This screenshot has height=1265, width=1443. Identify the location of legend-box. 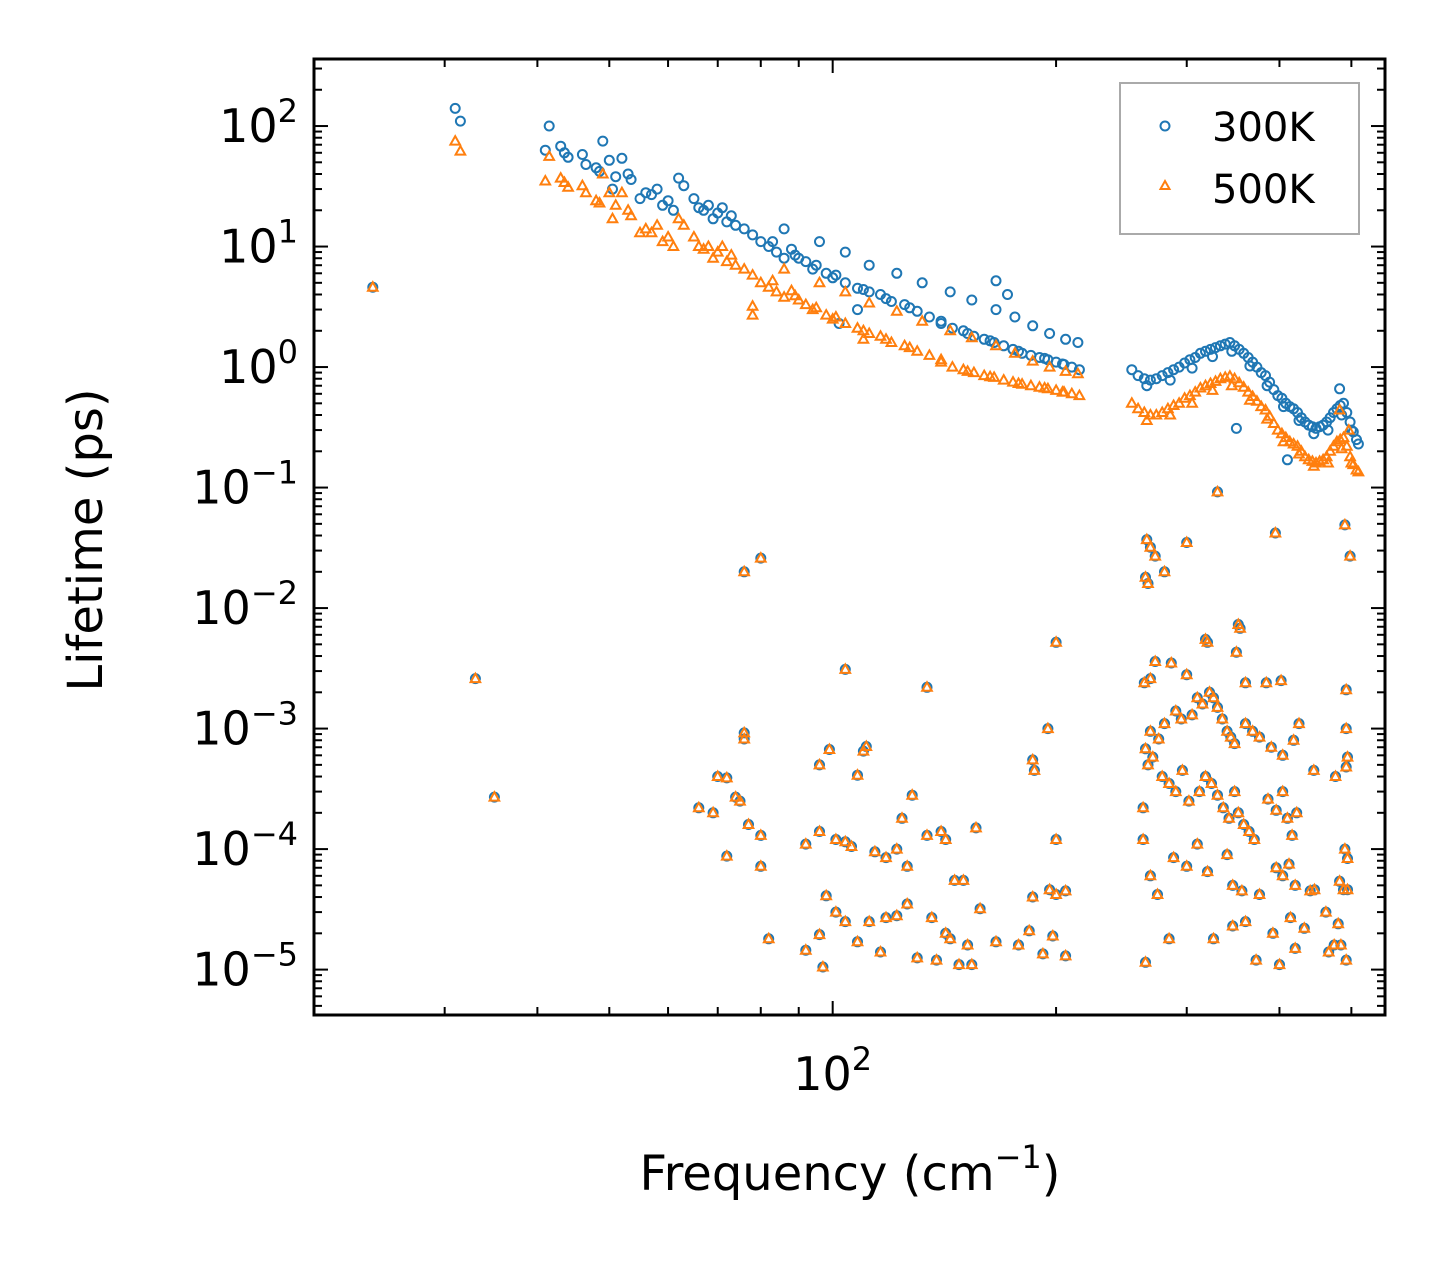
(1239, 158).